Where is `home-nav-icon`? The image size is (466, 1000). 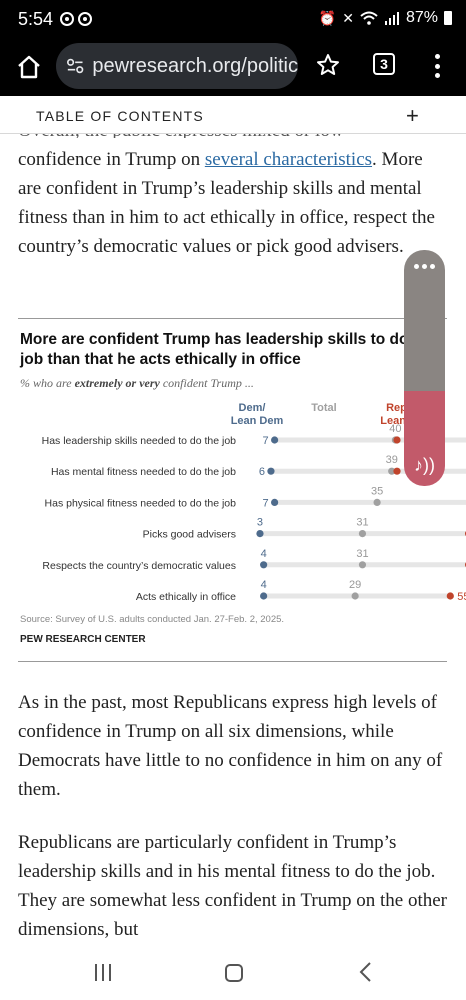
home-nav-icon is located at coordinates (234, 973).